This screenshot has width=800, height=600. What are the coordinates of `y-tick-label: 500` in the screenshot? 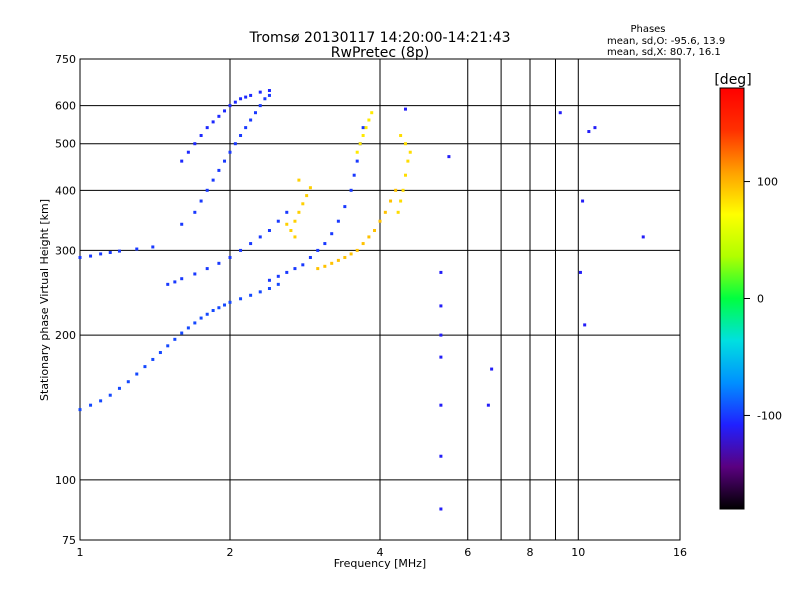 It's located at (65, 144).